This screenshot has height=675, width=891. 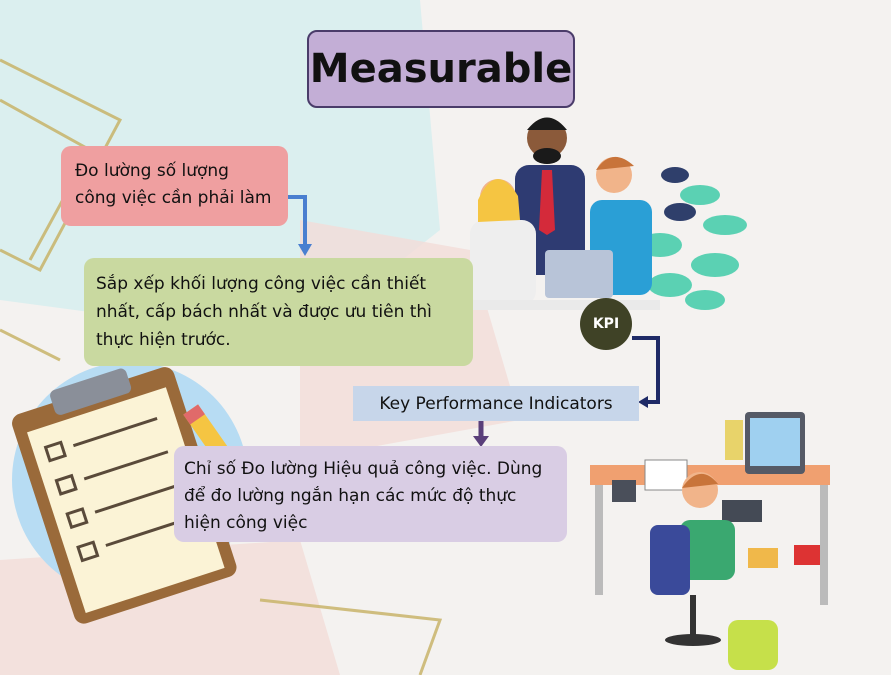 What do you see at coordinates (606, 324) in the screenshot?
I see `kpi-badge: KPI` at bounding box center [606, 324].